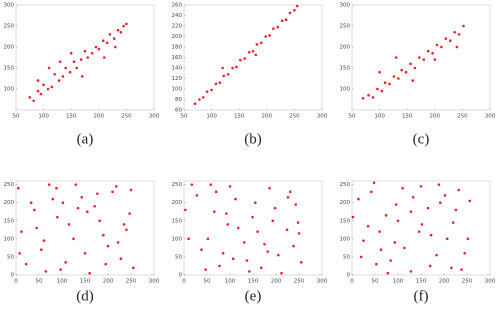 Image resolution: width=500 pixels, height=318 pixels. Describe the element at coordinates (421, 296) in the screenshot. I see `caption: (f)` at that location.